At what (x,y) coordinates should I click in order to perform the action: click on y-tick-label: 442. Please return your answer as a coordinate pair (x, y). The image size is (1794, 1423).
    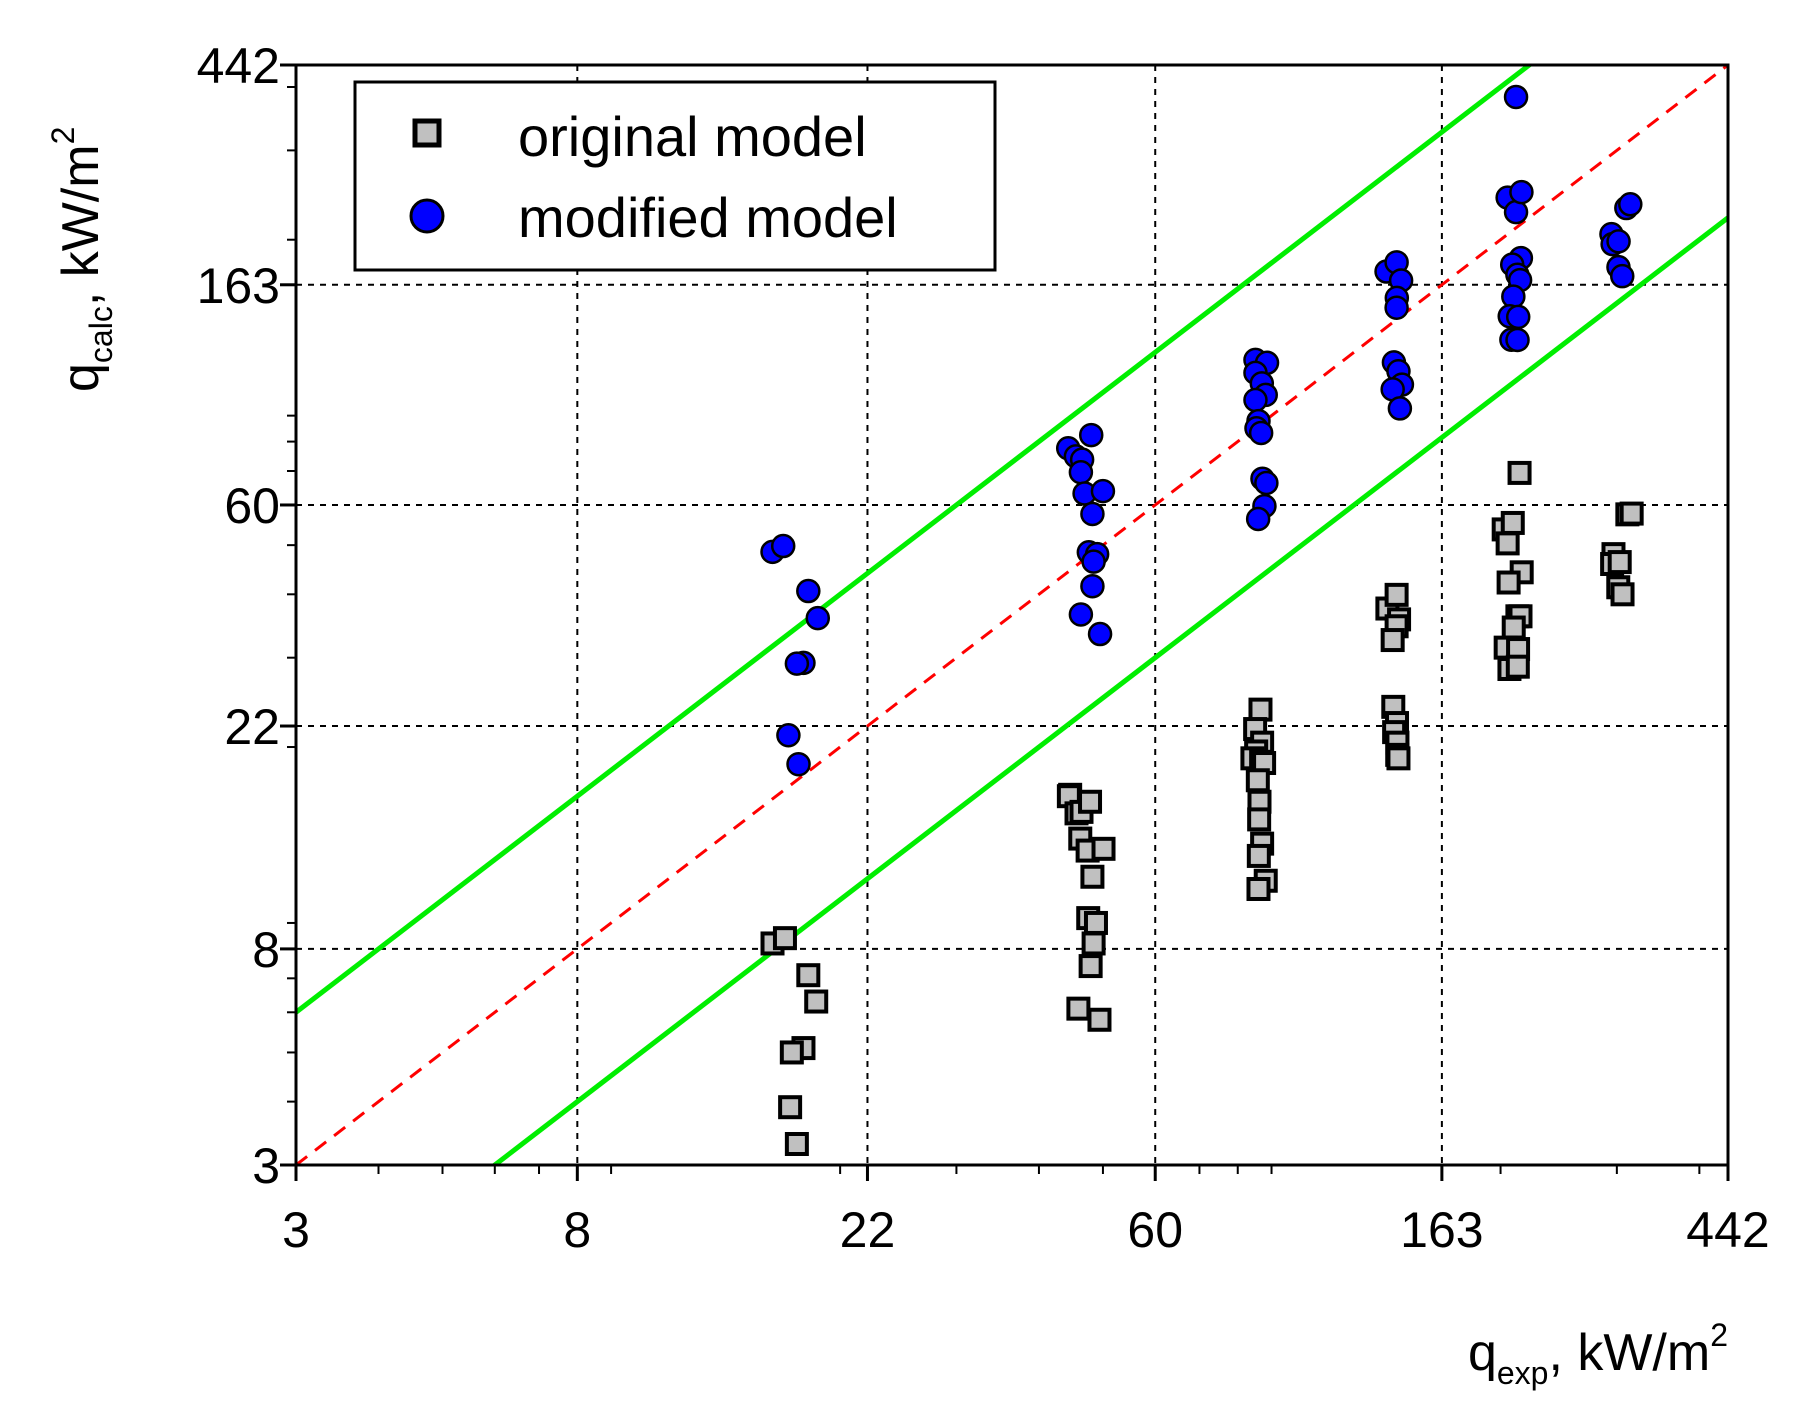
    Looking at the image, I should click on (238, 66).